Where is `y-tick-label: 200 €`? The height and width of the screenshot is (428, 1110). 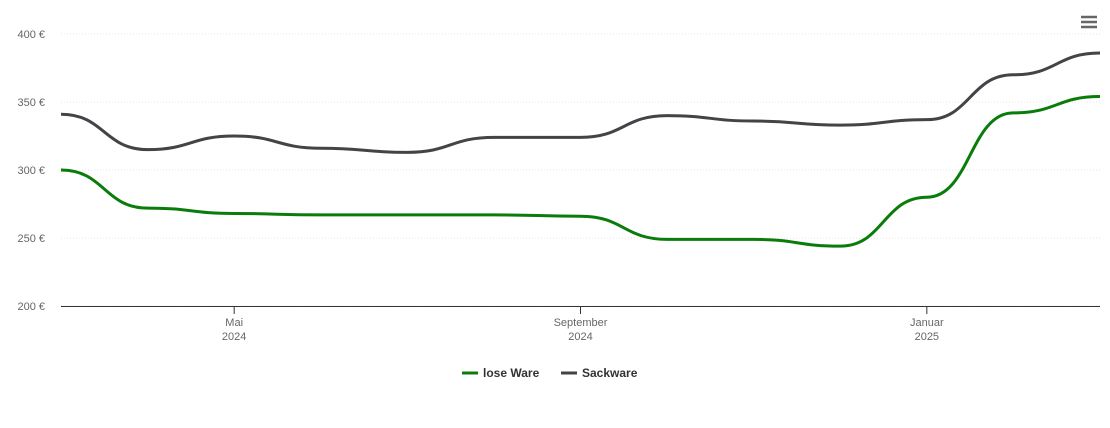
y-tick-label: 200 € is located at coordinates (31, 307).